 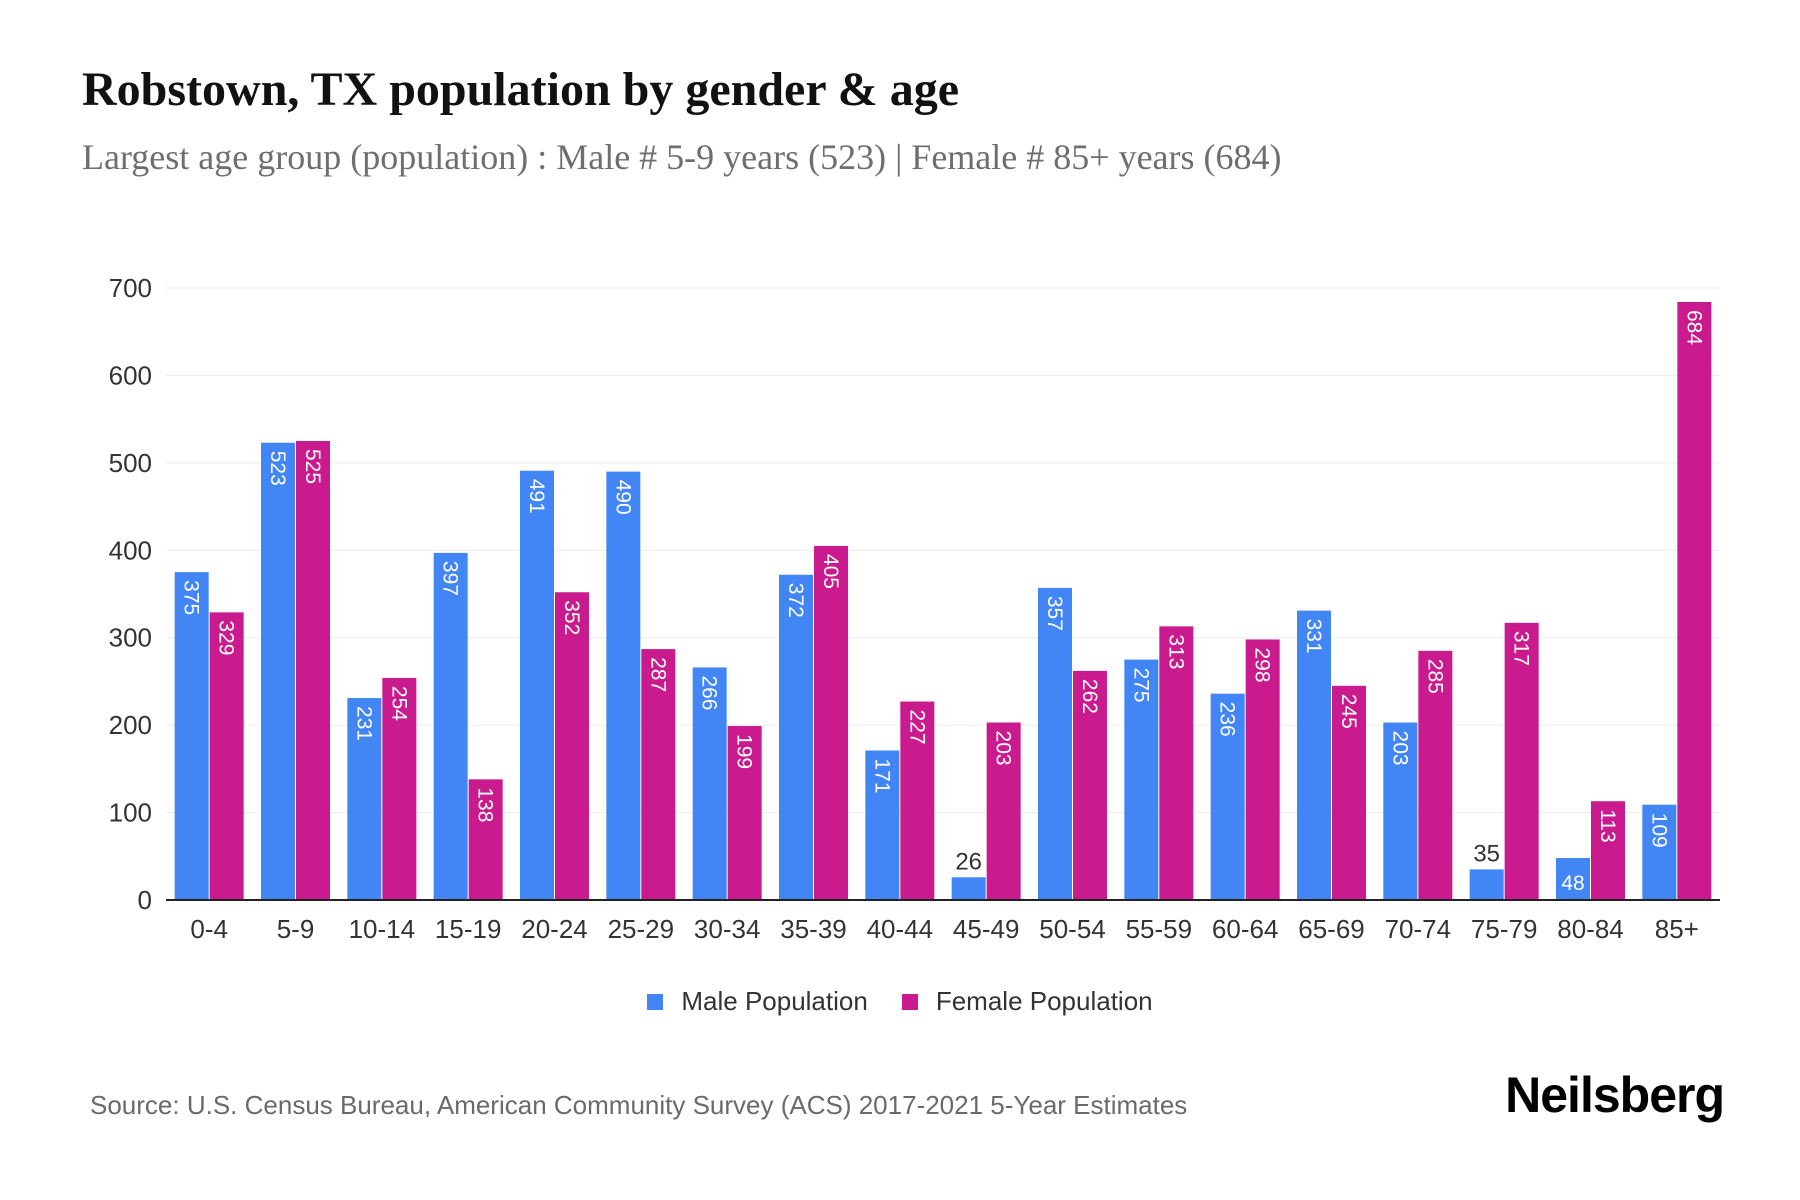 What do you see at coordinates (1607, 825) in the screenshot?
I see `data-label: 113` at bounding box center [1607, 825].